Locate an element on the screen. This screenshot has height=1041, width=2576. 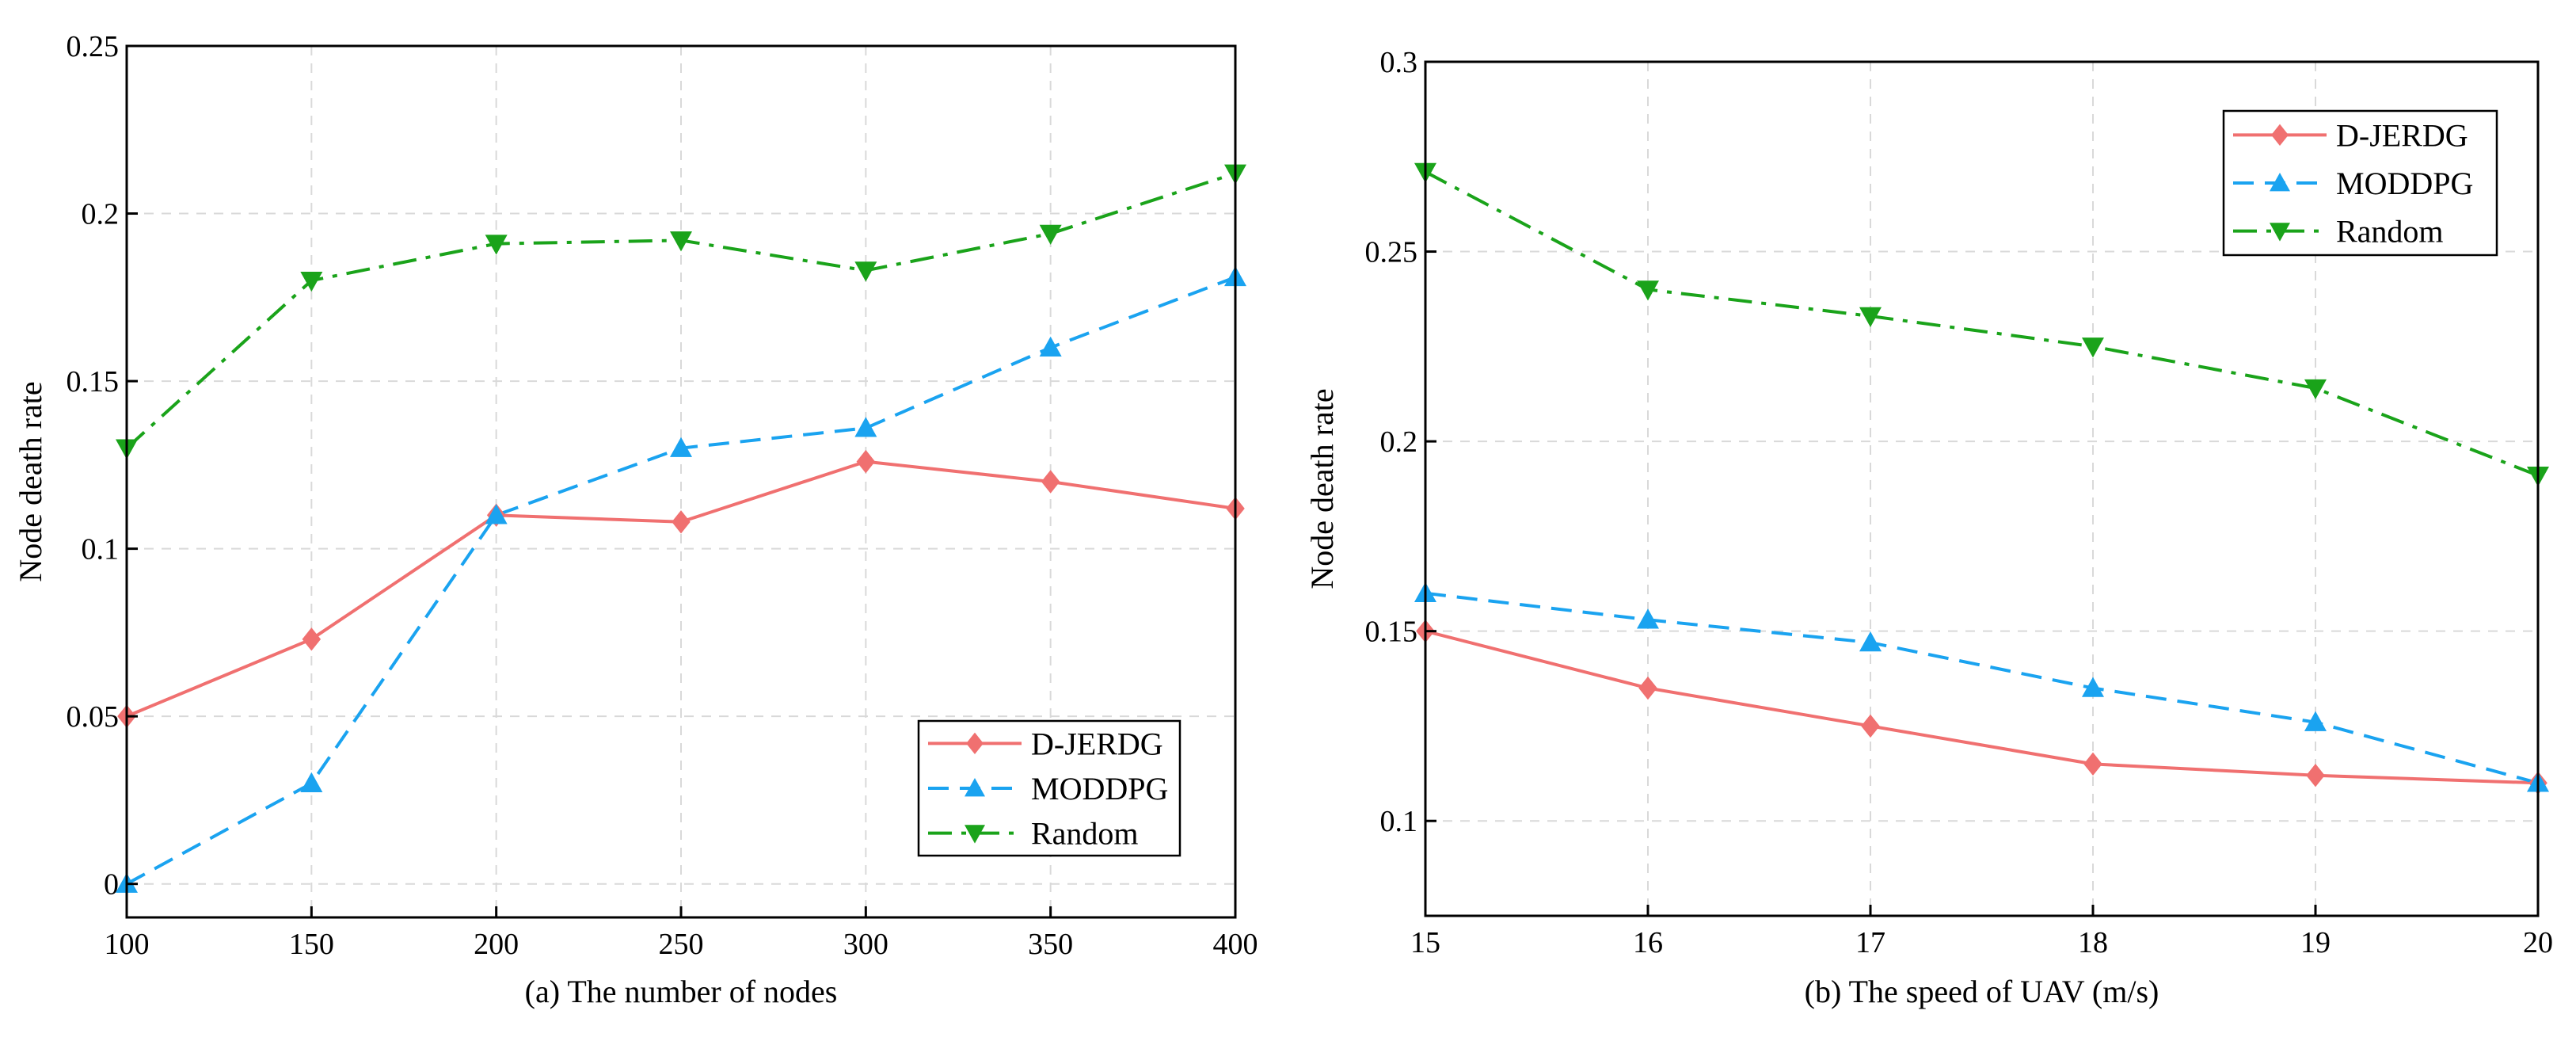
x-tick-label: 350 is located at coordinates (1050, 944).